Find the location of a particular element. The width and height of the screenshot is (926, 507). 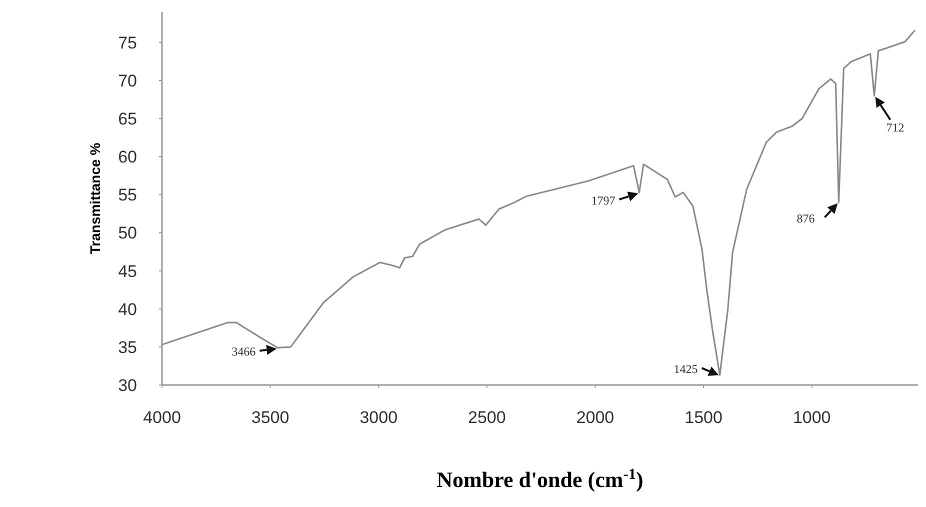

y-tick-label: 60 is located at coordinates (127, 157).